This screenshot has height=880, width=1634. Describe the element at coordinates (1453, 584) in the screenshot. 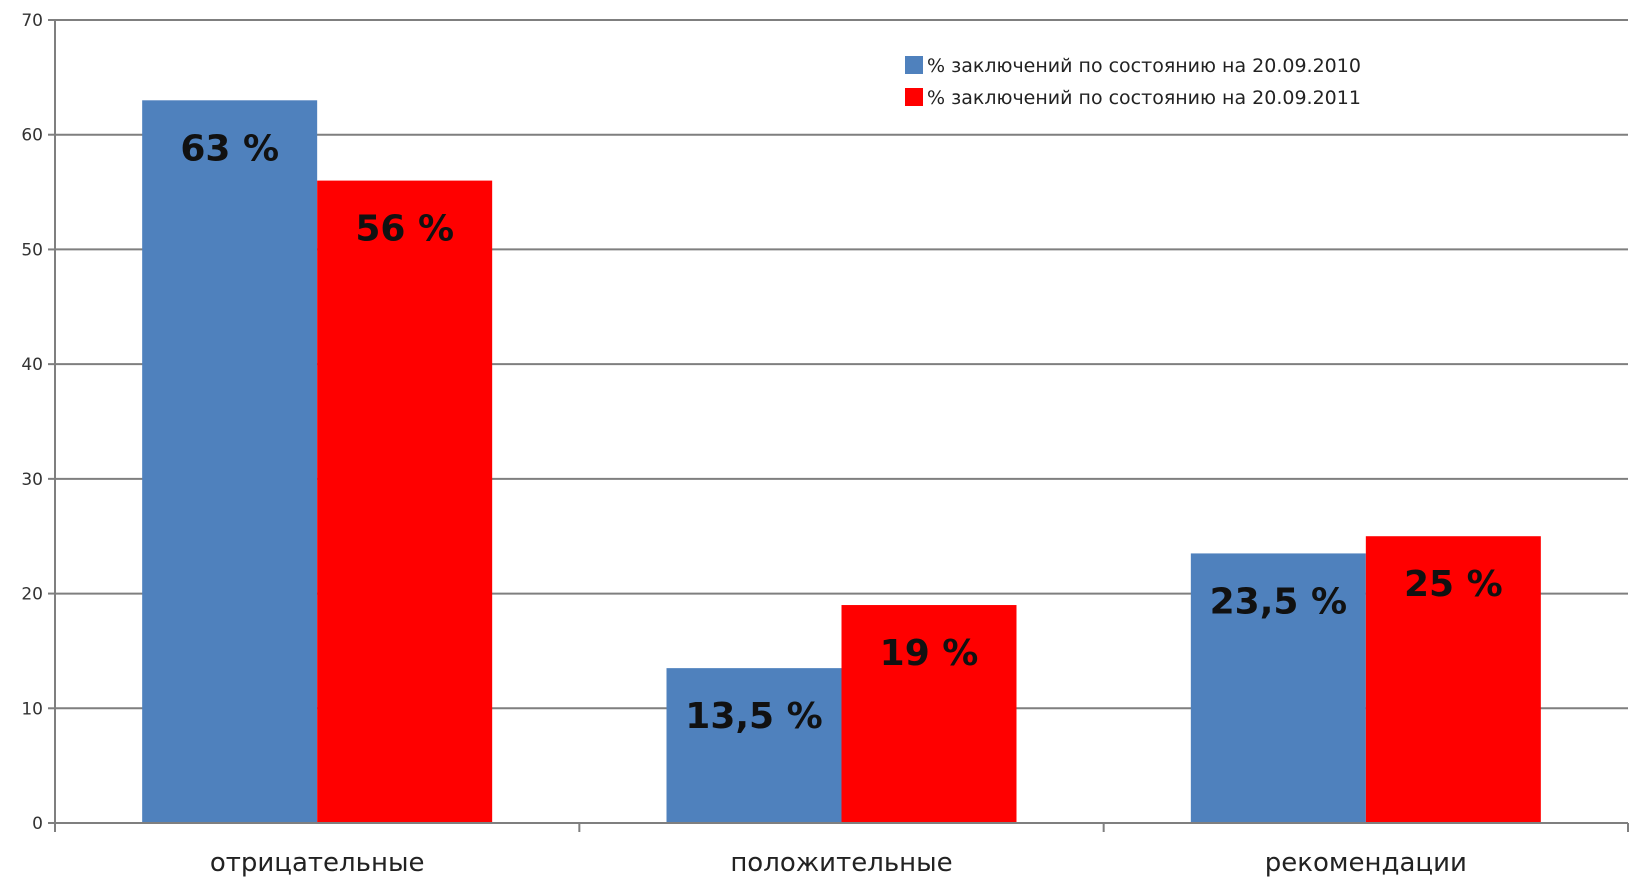

I see `data-label: 25 %` at that location.